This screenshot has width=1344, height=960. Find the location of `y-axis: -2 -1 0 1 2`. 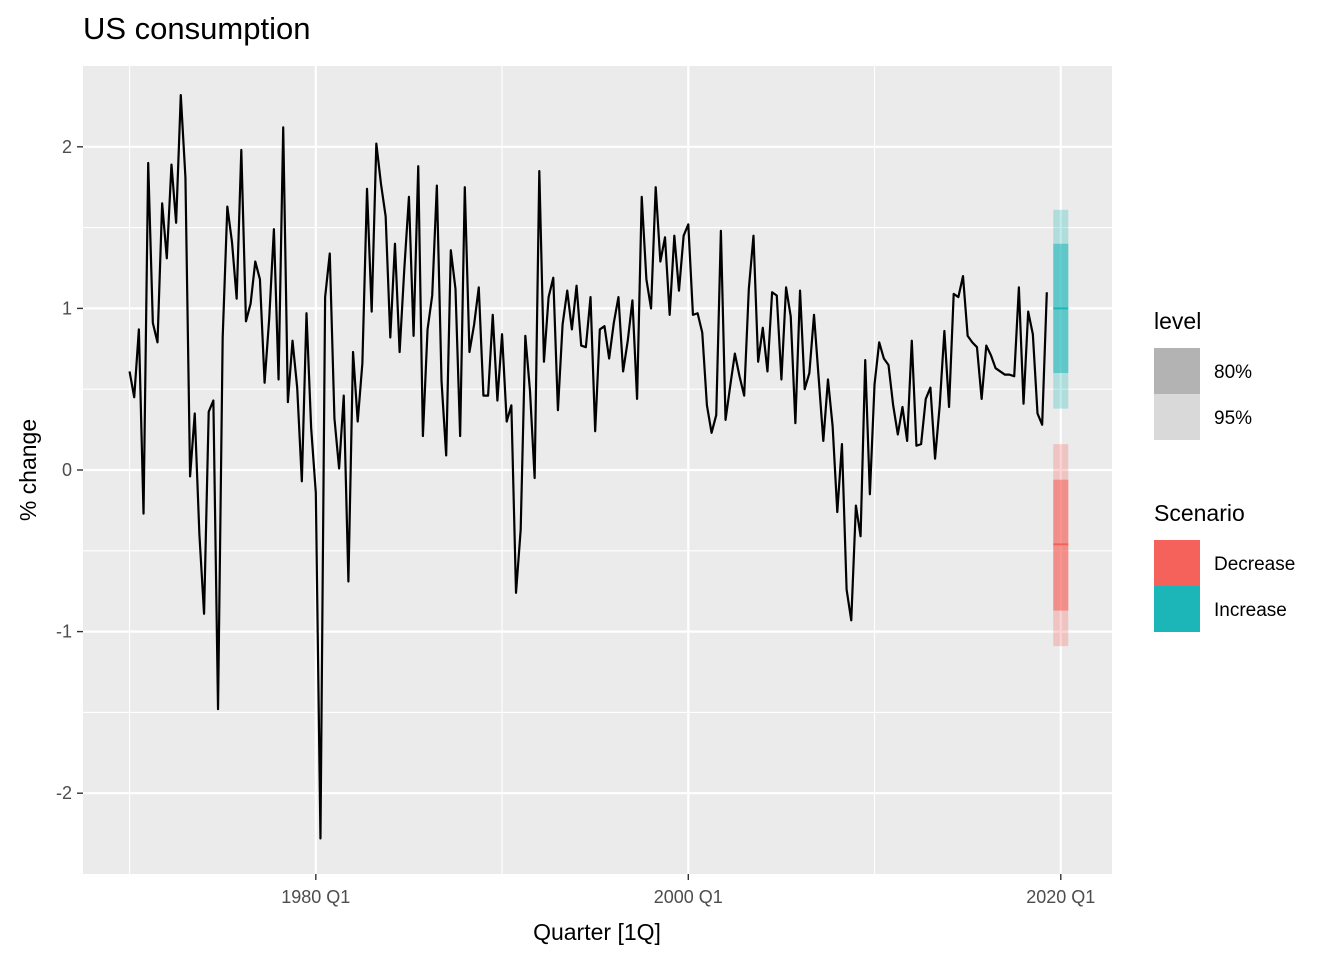

y-axis: -2 -1 0 1 2 is located at coordinates (69, 470).